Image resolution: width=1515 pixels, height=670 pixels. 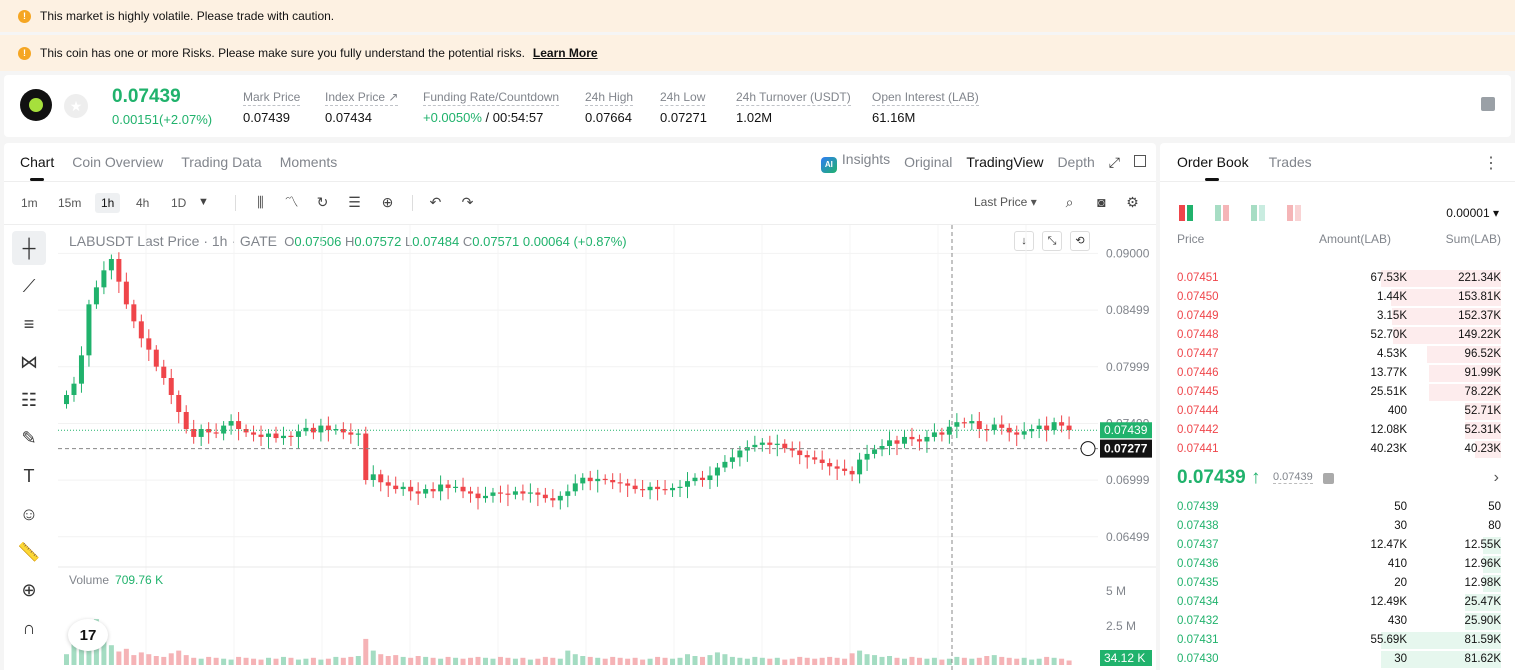 I want to click on bid-row: 0.07434 12.49K 25.47K, so click(x=1337, y=602).